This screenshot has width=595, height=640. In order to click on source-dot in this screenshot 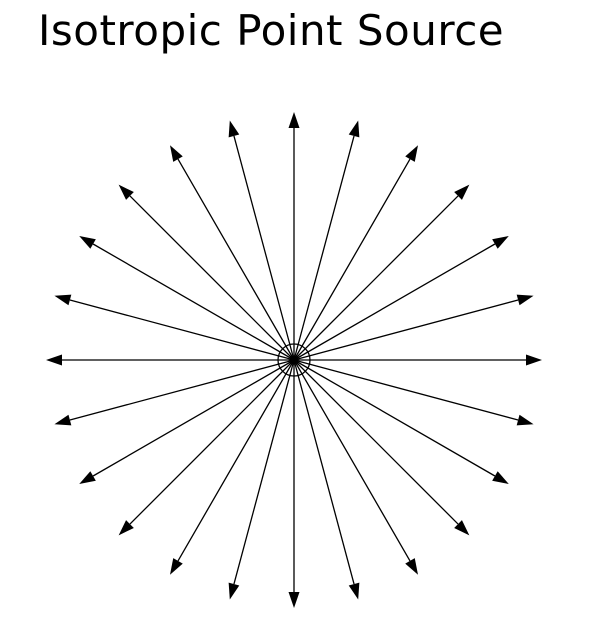, I will do `click(294, 360)`.